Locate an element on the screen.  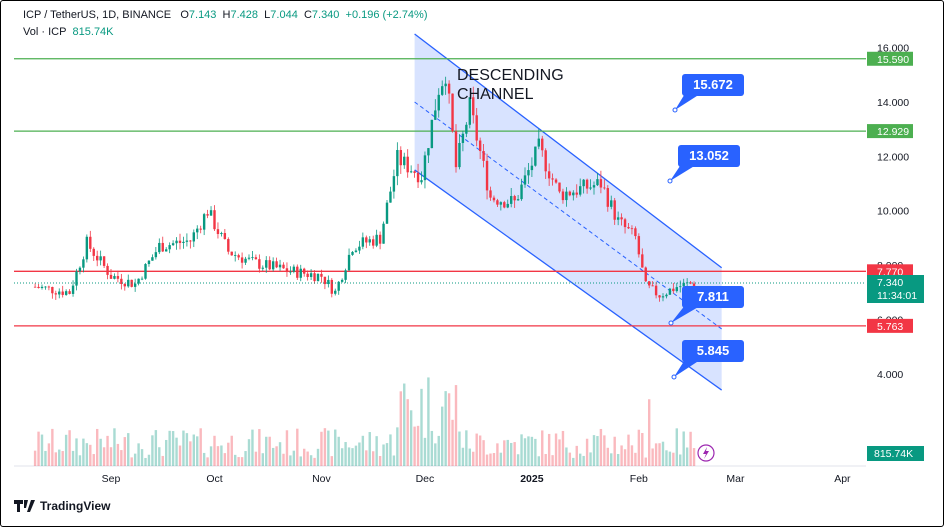
callout-pointer is located at coordinates (685, 313).